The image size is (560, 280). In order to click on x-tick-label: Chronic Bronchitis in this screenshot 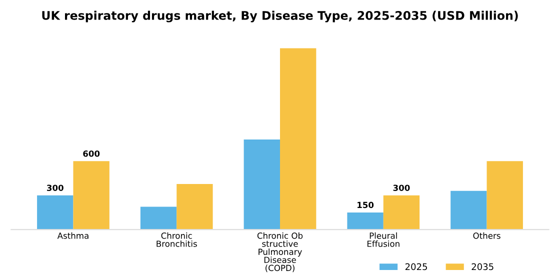, I will do `click(176, 239)`.